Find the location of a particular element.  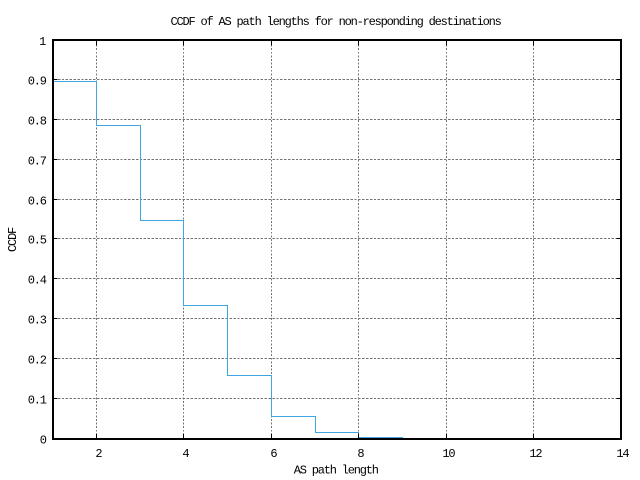

svg-text: 0.8 is located at coordinates (37, 122).